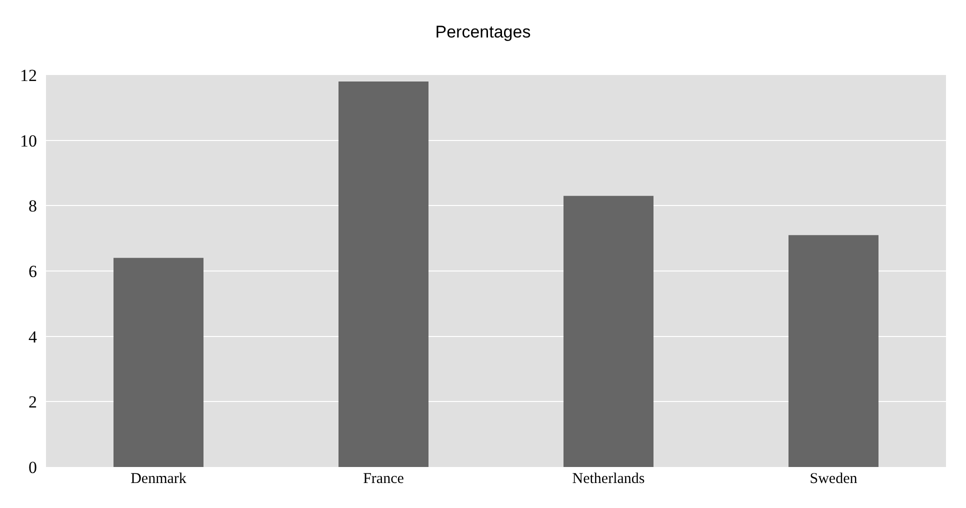 Image resolution: width=966 pixels, height=508 pixels. I want to click on y-tick-label: 2, so click(32, 402).